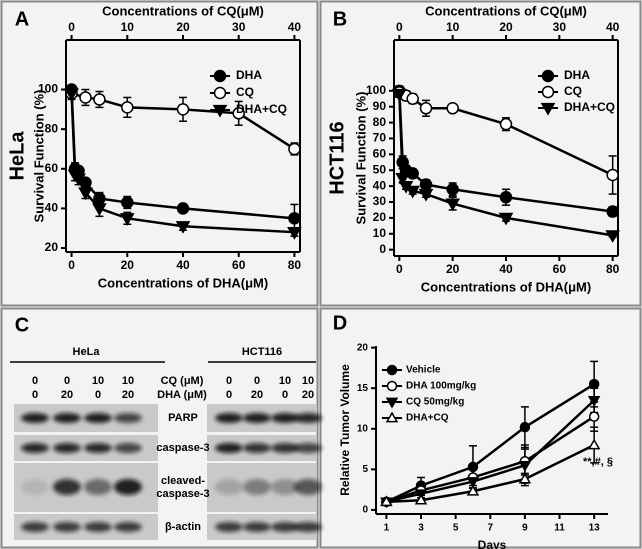 The width and height of the screenshot is (642, 549). Describe the element at coordinates (559, 528) in the screenshot. I see `x-tick-label: 11` at that location.